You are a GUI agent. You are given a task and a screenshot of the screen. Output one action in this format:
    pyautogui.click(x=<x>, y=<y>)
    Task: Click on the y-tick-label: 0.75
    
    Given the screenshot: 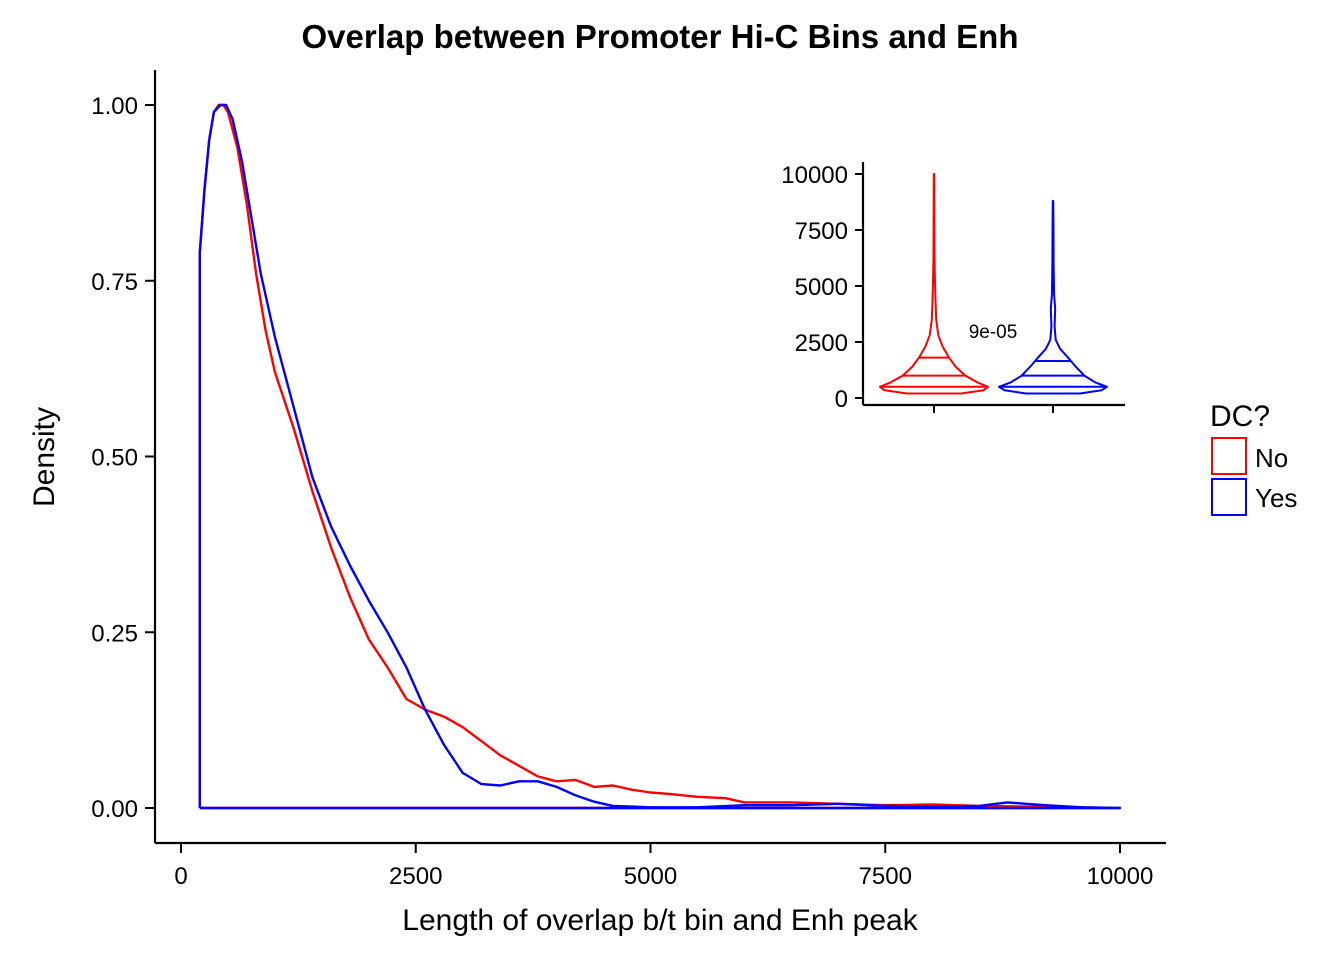 What is the action you would take?
    pyautogui.click(x=114, y=282)
    